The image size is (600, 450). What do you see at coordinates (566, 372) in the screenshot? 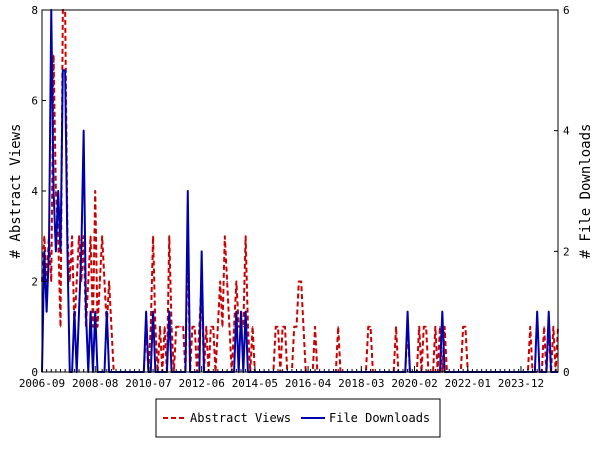
I see `y-right-tick-label: 0` at bounding box center [566, 372].